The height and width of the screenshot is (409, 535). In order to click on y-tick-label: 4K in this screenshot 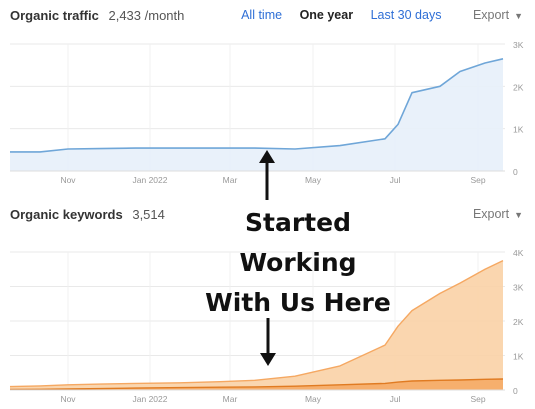, I will do `click(518, 253)`.